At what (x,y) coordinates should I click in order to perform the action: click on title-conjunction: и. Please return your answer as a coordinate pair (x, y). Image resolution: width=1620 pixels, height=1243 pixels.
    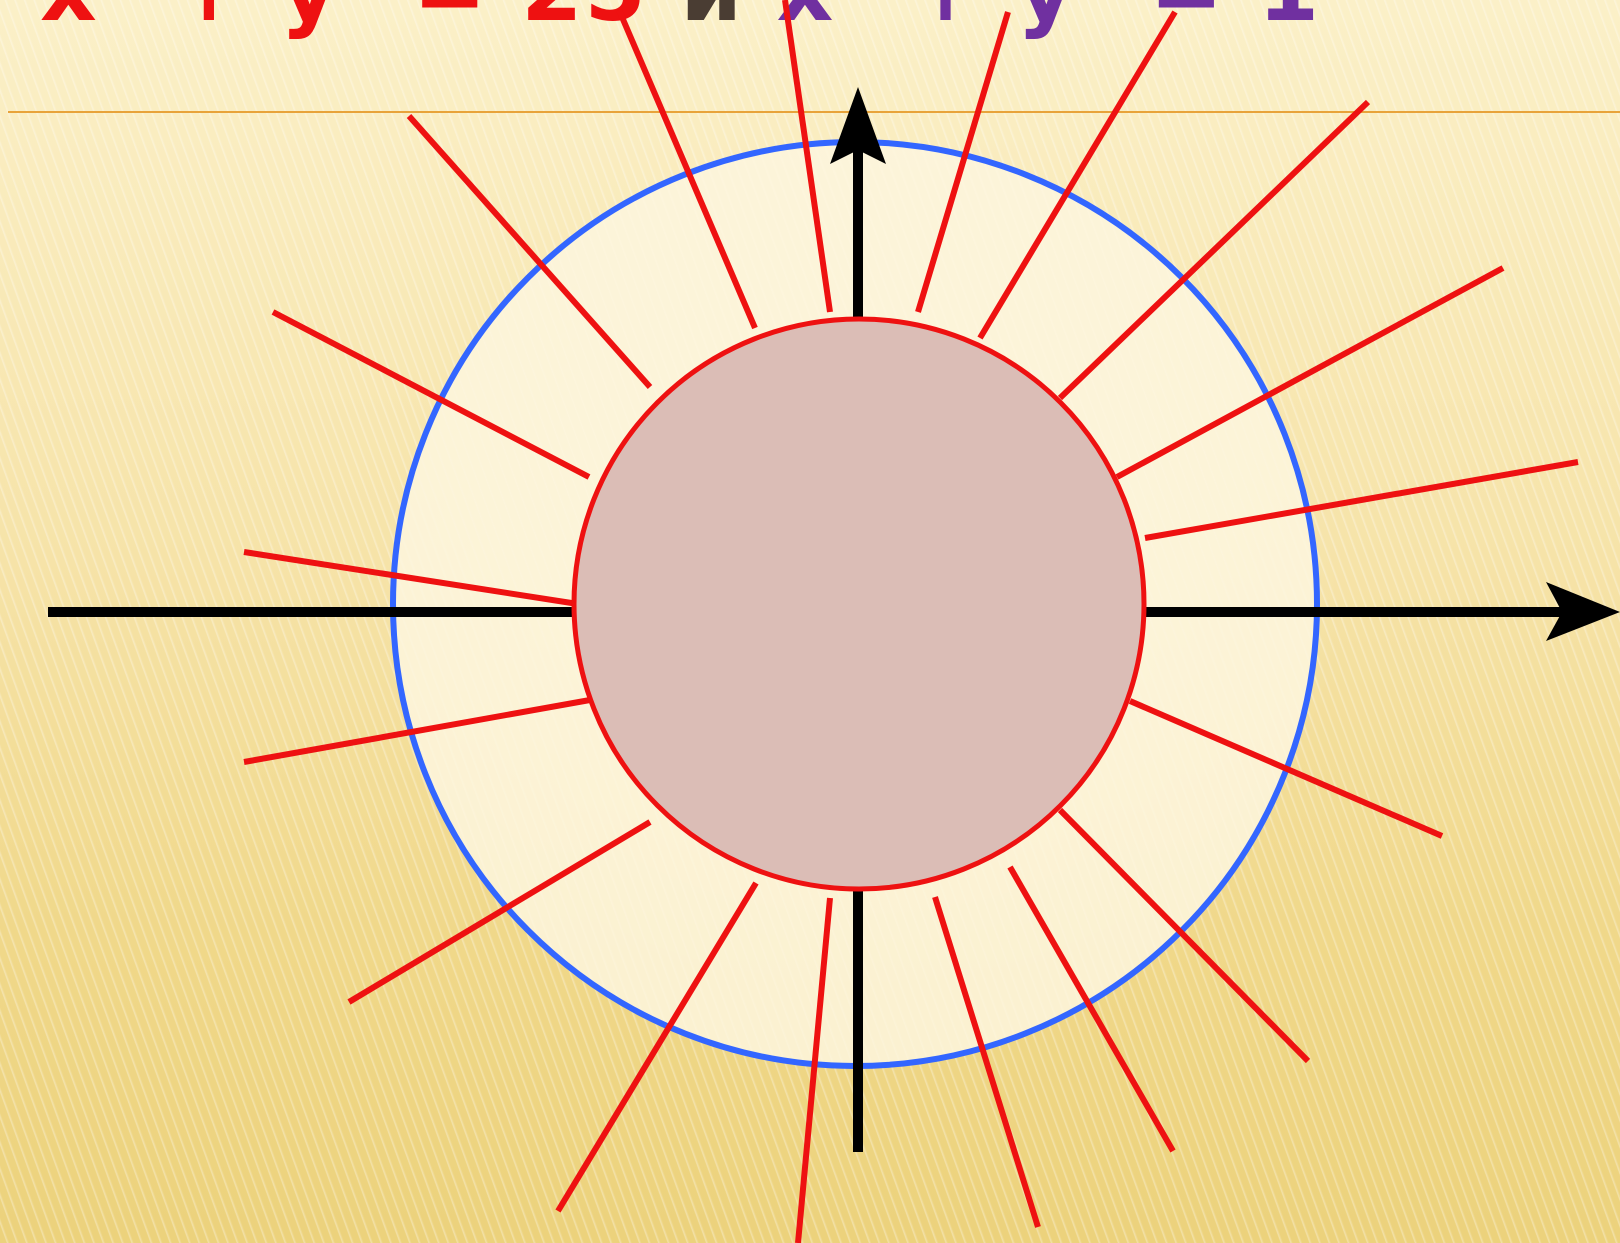
    Looking at the image, I should click on (712, 20).